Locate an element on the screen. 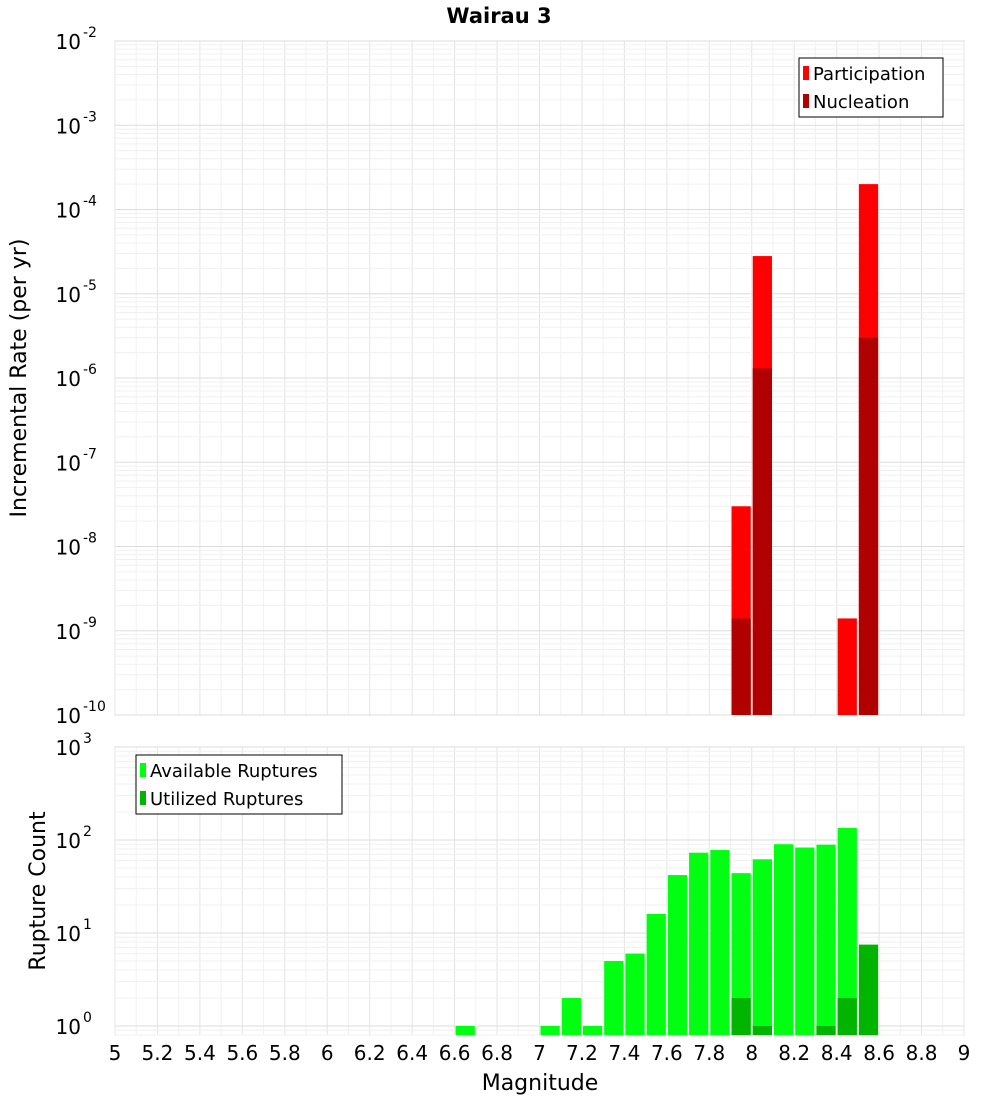  y-tick-base-rate--7: 10 is located at coordinates (68, 463).